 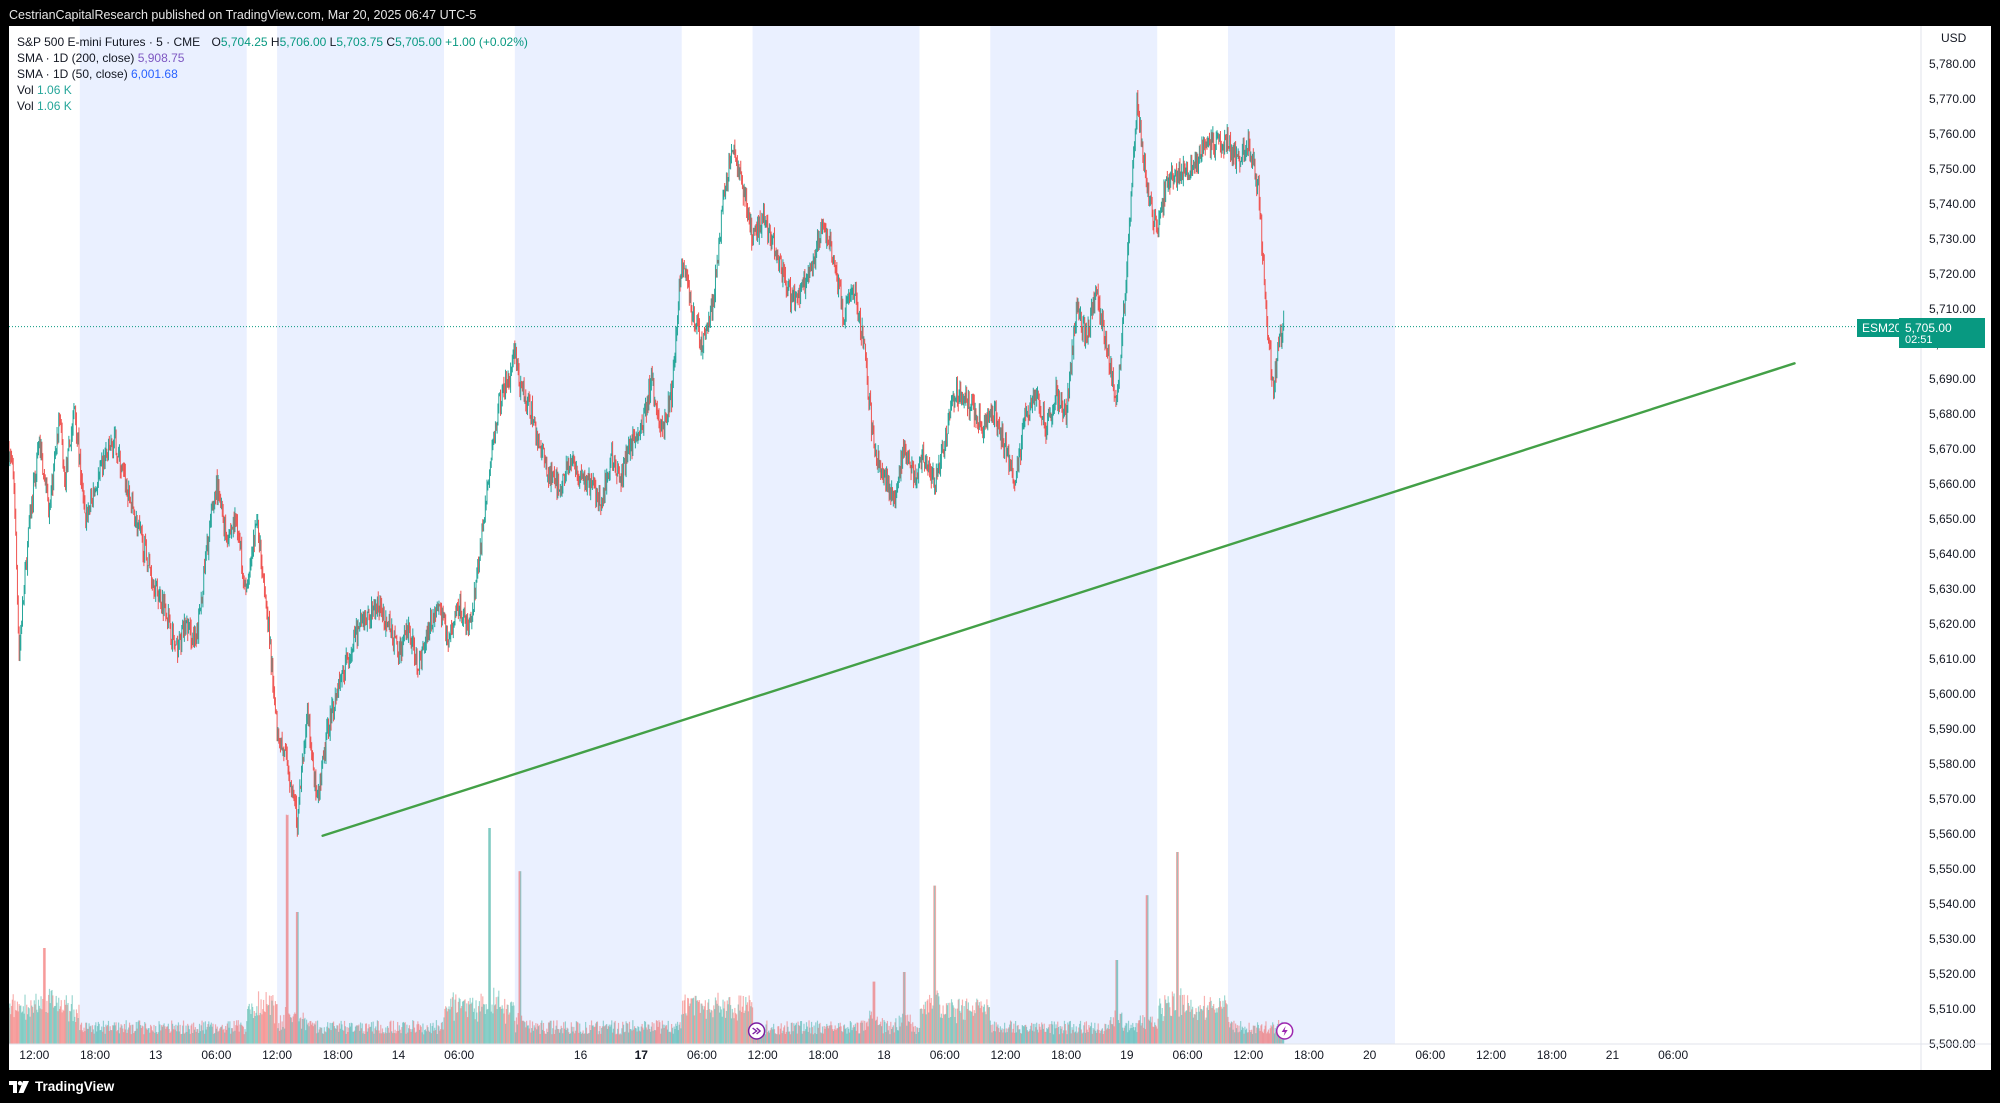 I want to click on time-tick-label: 14, so click(x=399, y=1055).